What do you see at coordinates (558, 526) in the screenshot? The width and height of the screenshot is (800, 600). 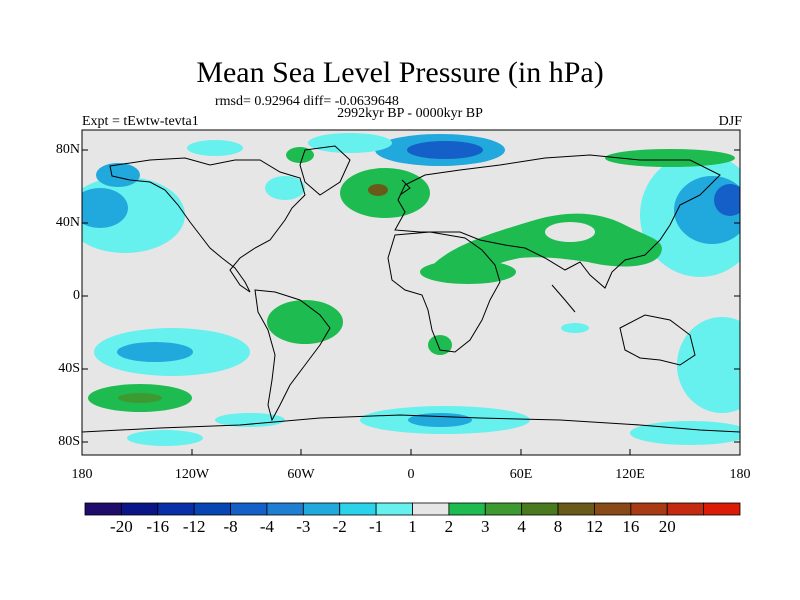 I see `colorbar-label: 8` at bounding box center [558, 526].